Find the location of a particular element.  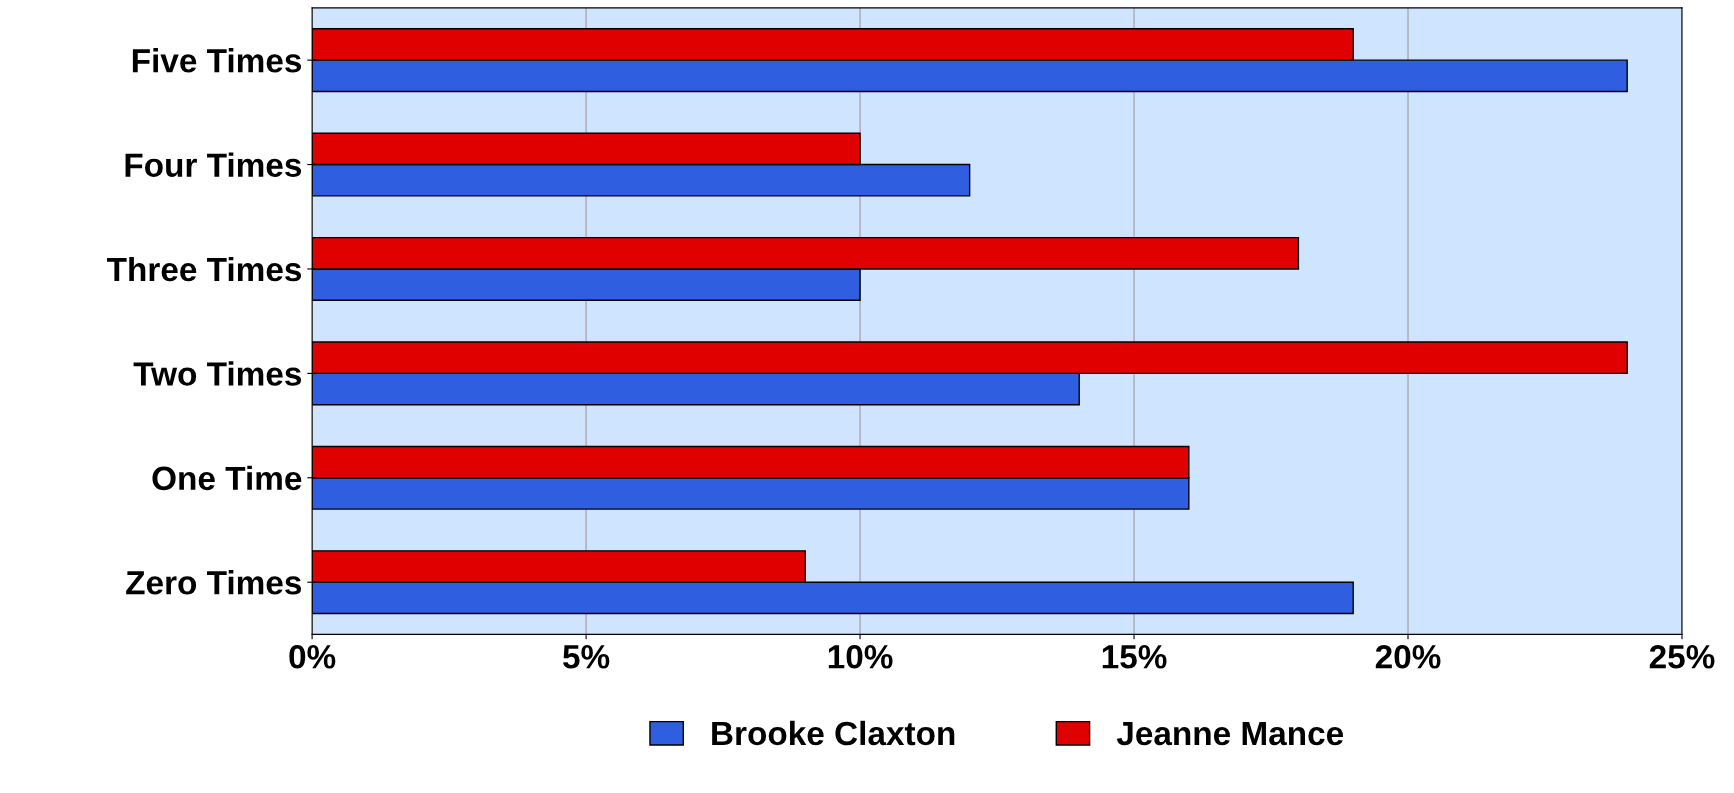

y-tick-label: Five Times is located at coordinates (217, 60).